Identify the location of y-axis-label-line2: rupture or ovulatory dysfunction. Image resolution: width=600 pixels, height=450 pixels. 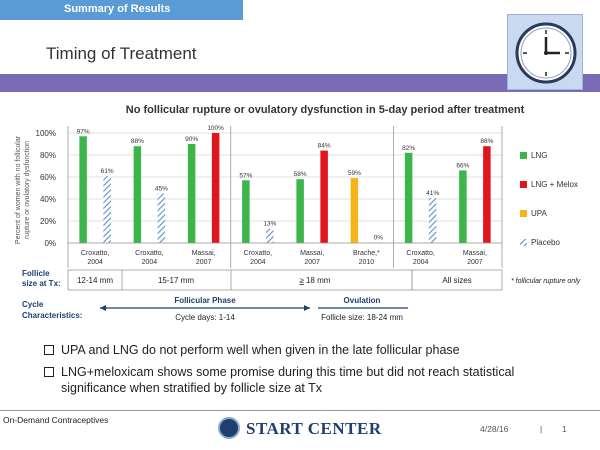
(27, 190).